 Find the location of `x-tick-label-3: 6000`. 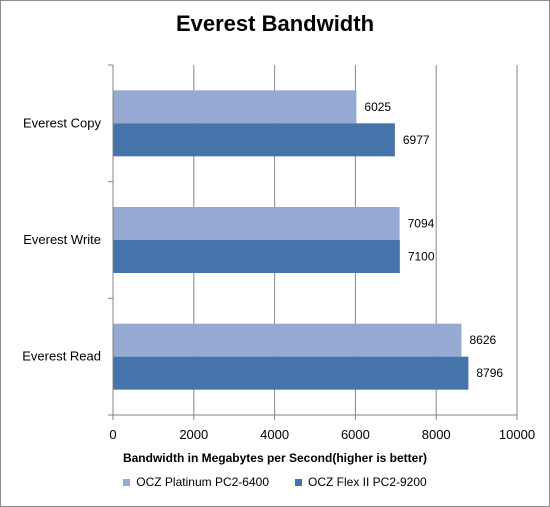

x-tick-label-3: 6000 is located at coordinates (355, 434).